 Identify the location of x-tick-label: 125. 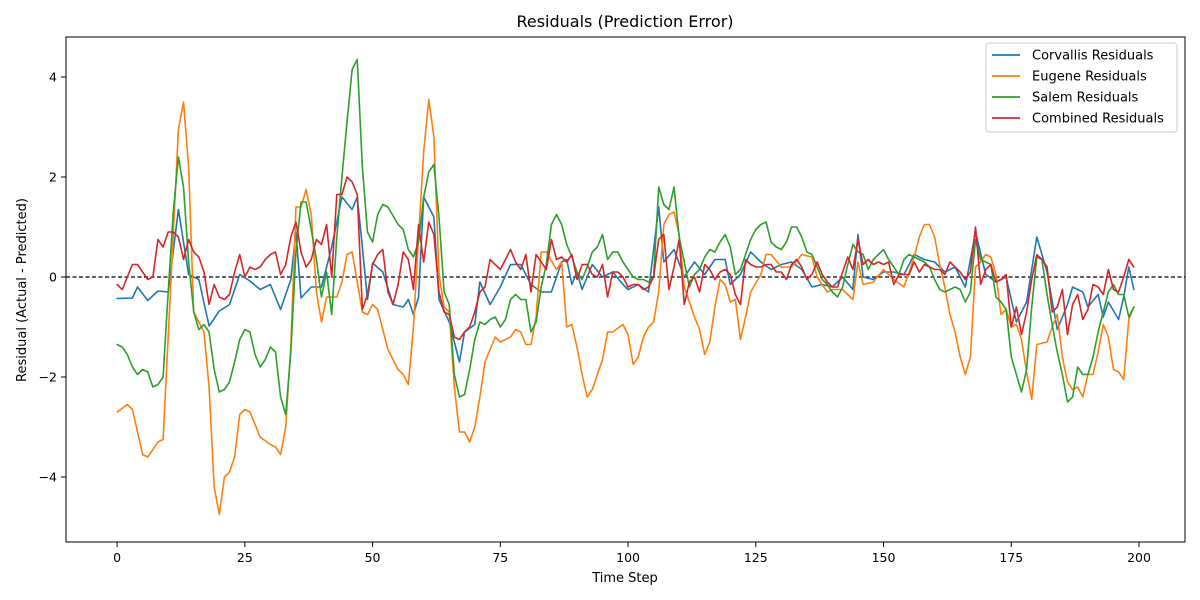
(756, 557).